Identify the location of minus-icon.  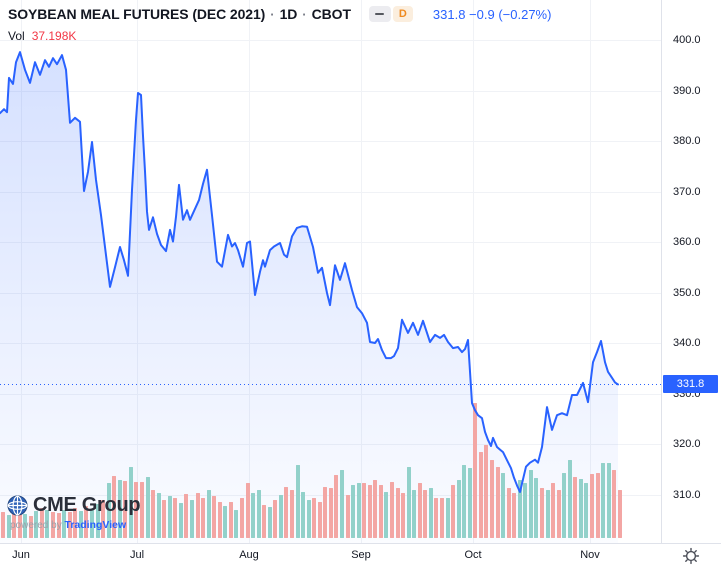
(380, 14).